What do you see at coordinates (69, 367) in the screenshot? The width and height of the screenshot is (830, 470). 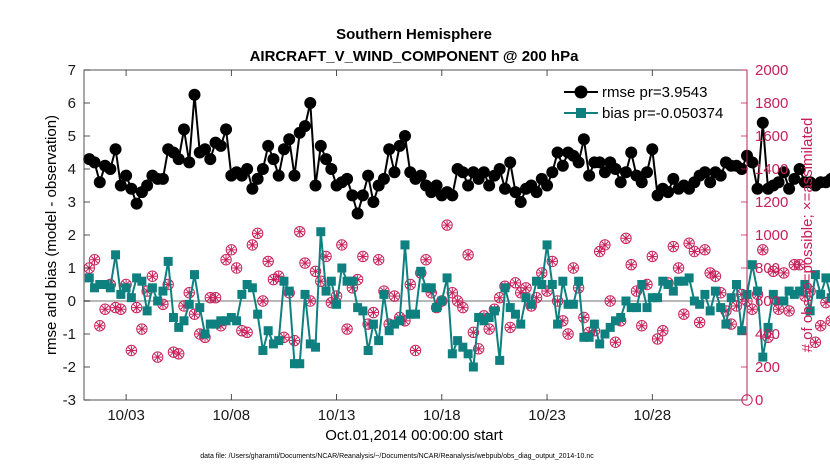 I see `y-tick-label: -2` at bounding box center [69, 367].